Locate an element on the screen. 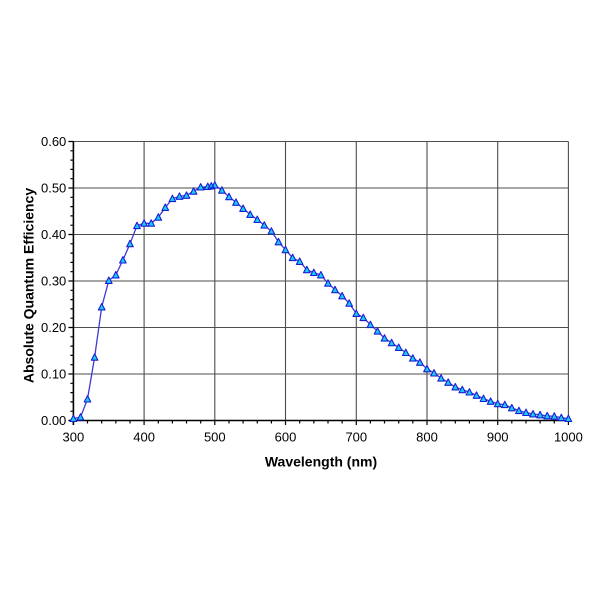 The height and width of the screenshot is (600, 600). svg-text: 0.60 is located at coordinates (53, 141).